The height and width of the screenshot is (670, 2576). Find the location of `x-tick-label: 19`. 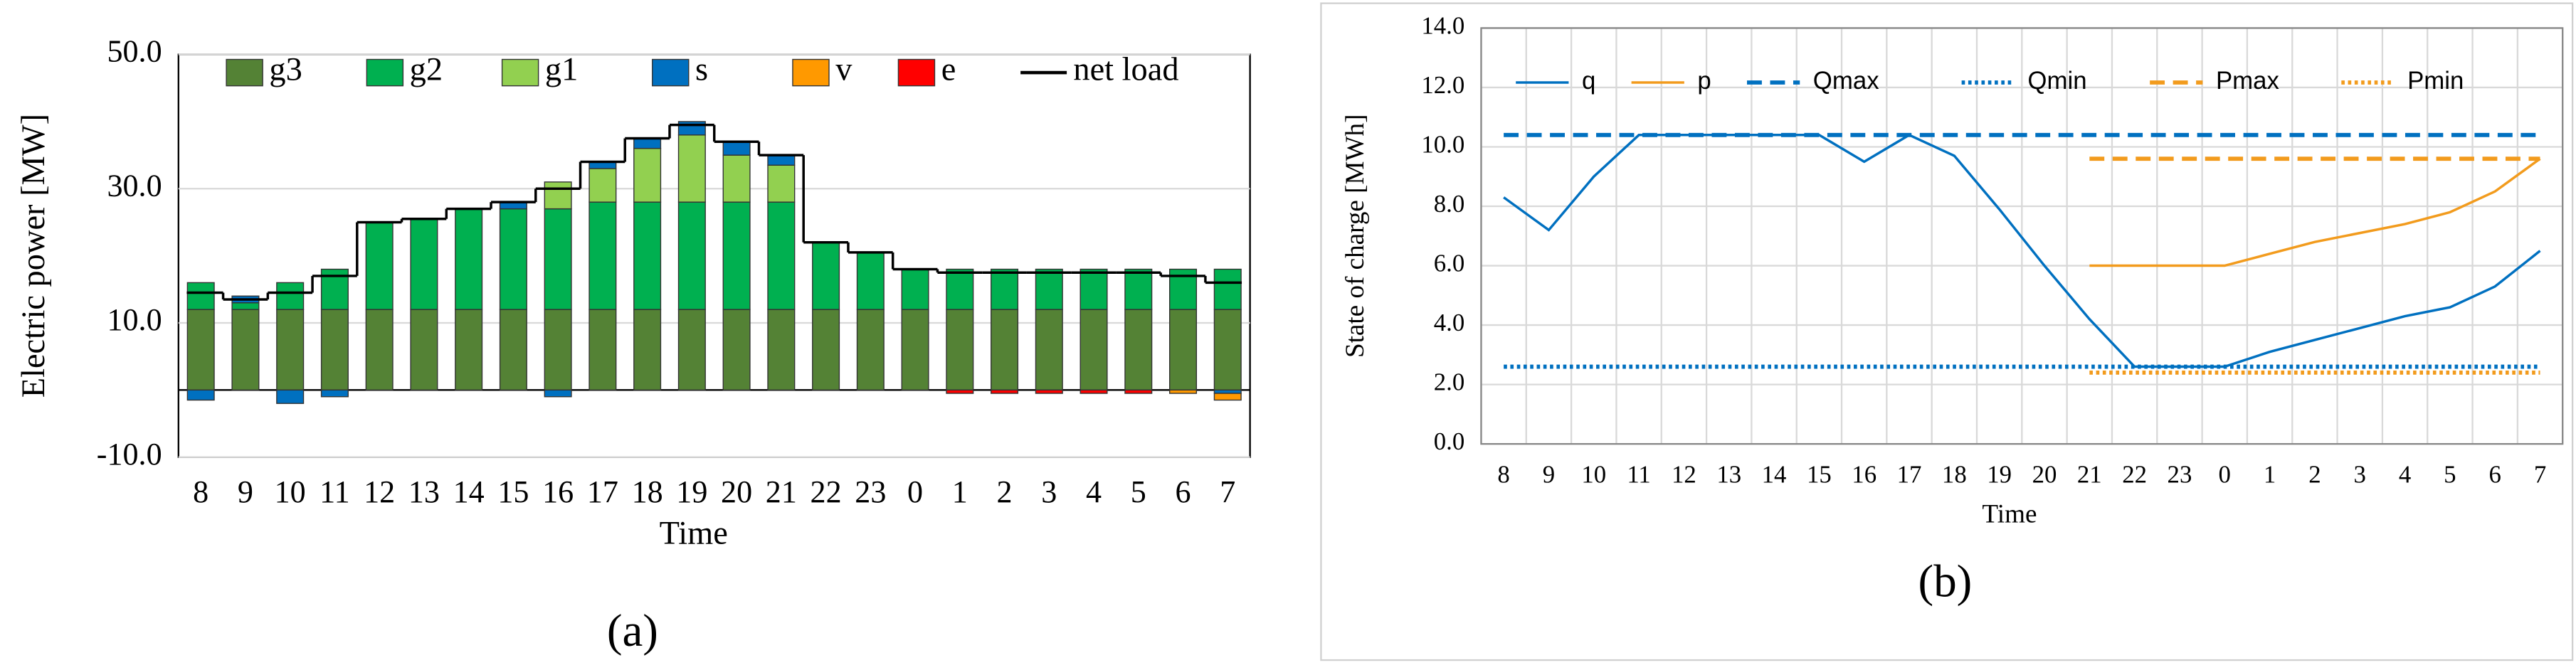

x-tick-label: 19 is located at coordinates (1999, 475).